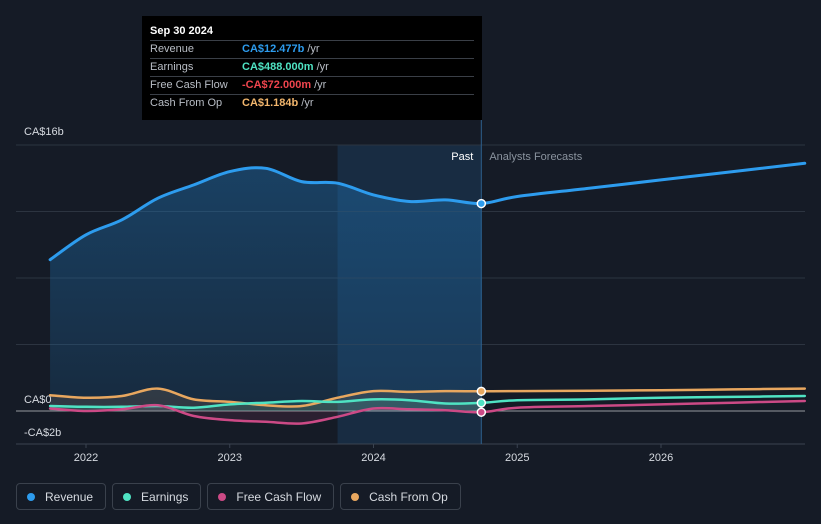 This screenshot has width=821, height=524. What do you see at coordinates (481, 391) in the screenshot?
I see `cash-from-op-marker` at bounding box center [481, 391].